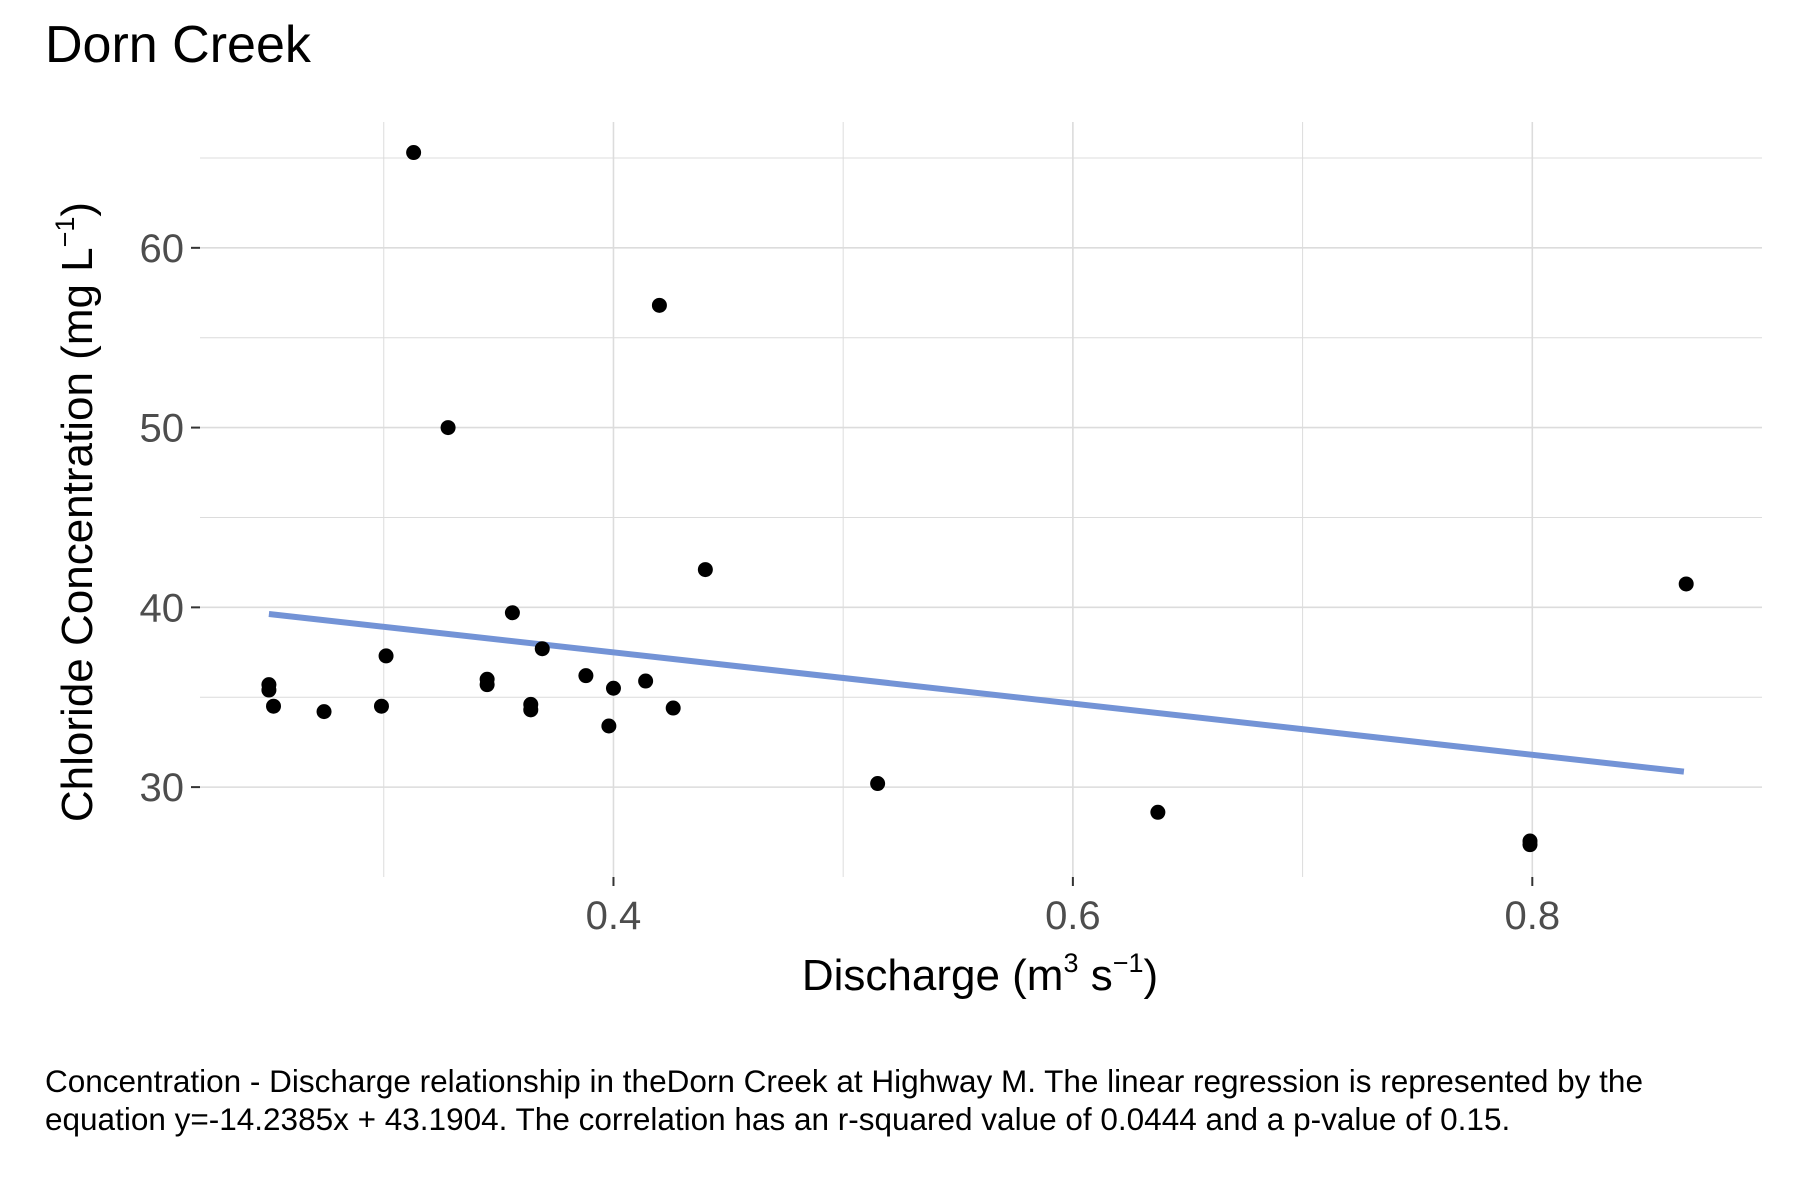 This screenshot has height=1200, width=1800. Describe the element at coordinates (933, 975) in the screenshot. I see `x-axis-title-base: Discharge (m` at that location.